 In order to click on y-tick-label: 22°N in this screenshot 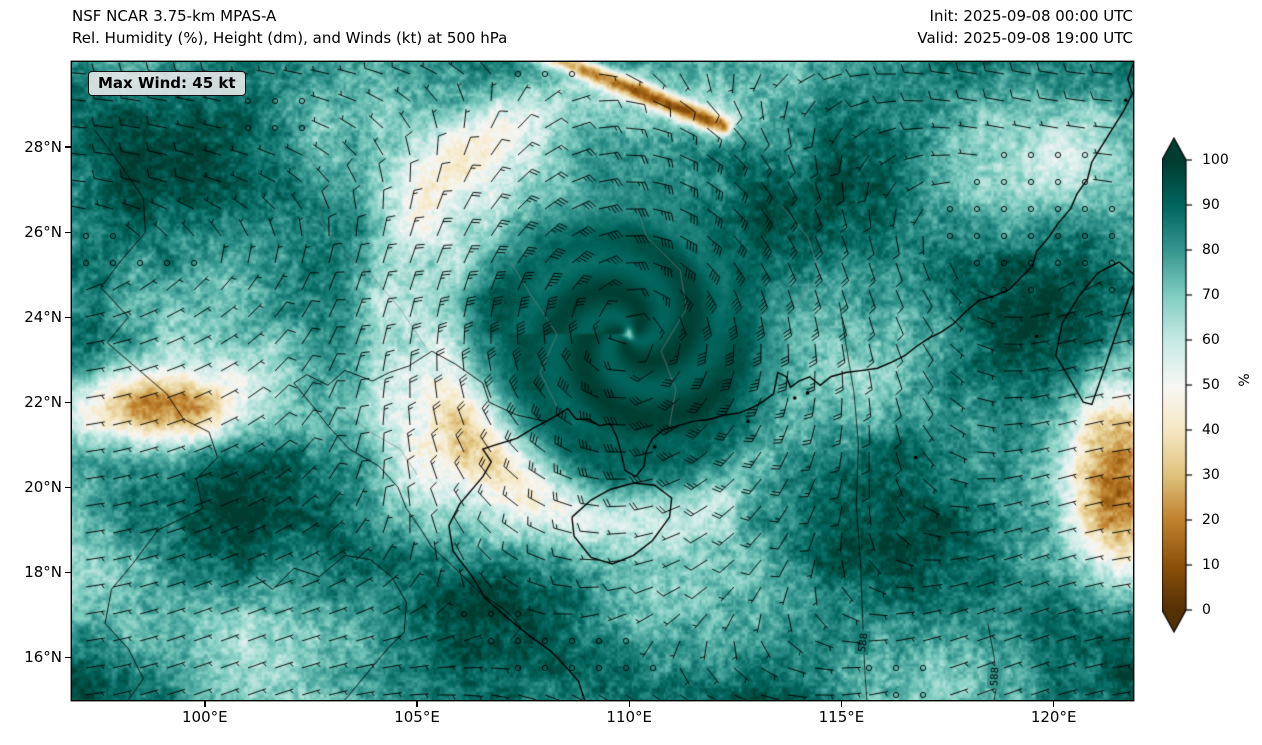, I will do `click(43, 402)`.